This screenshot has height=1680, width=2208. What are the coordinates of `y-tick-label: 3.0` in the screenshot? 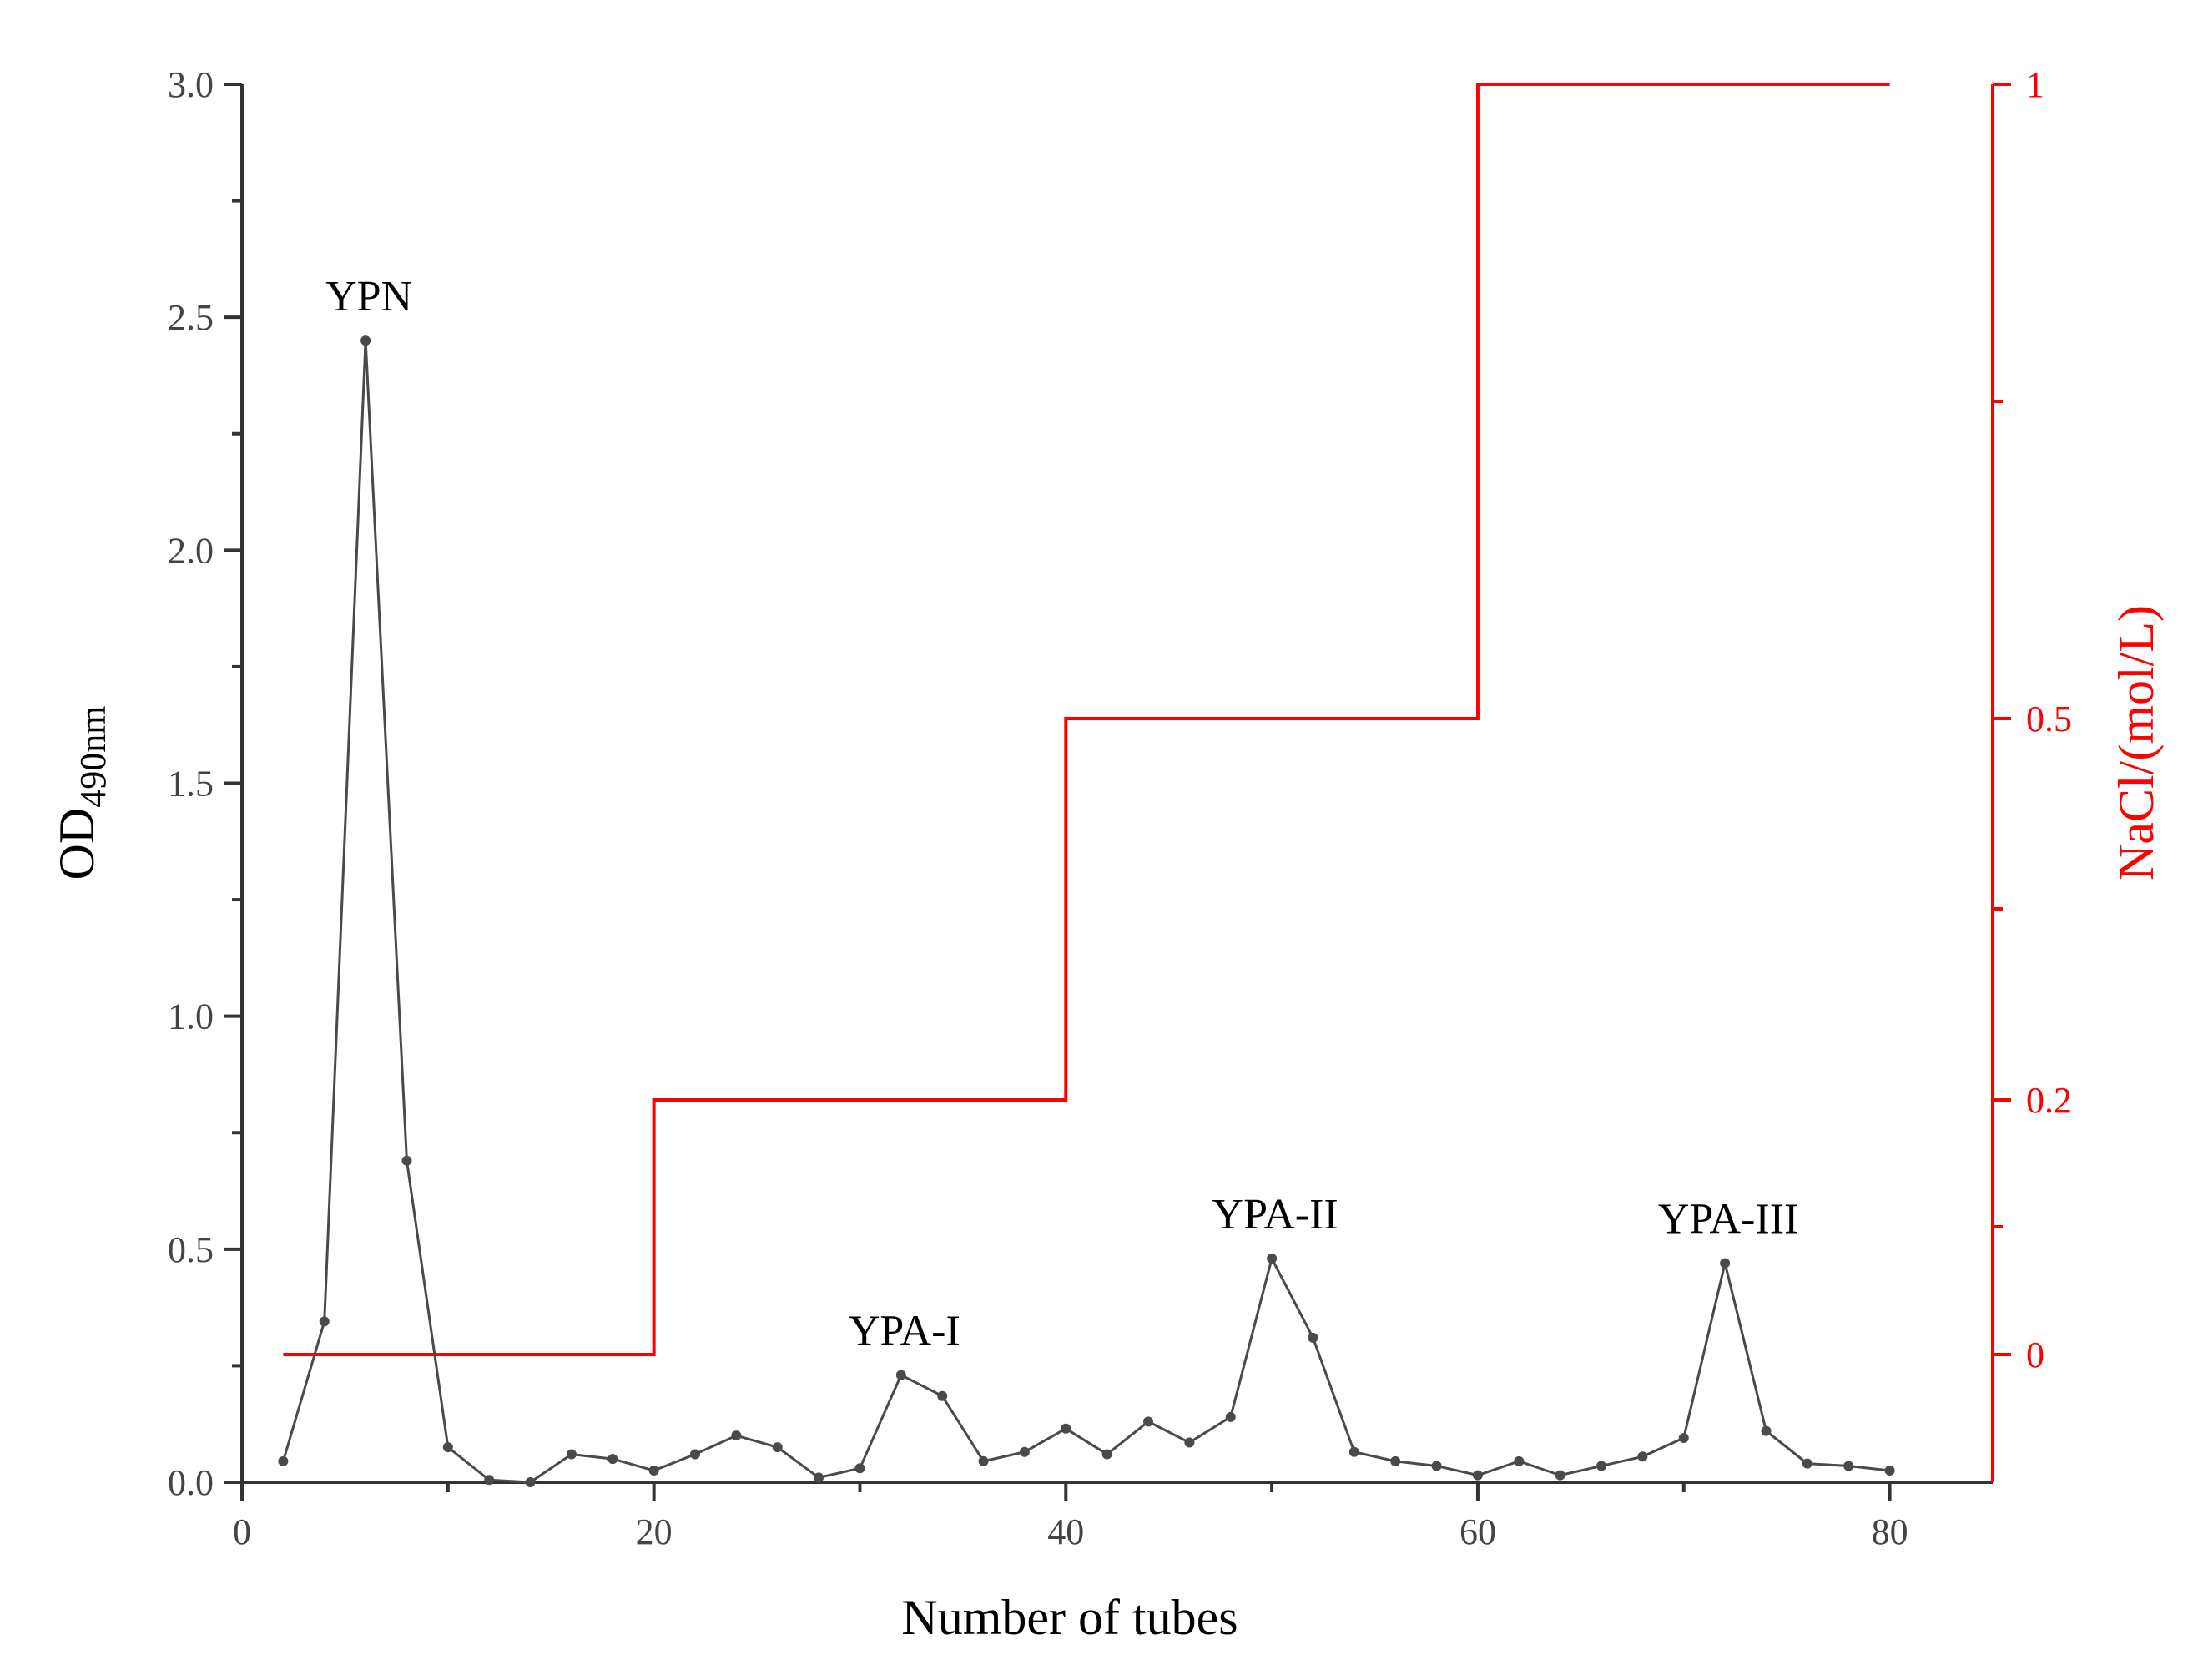 It's located at (191, 84).